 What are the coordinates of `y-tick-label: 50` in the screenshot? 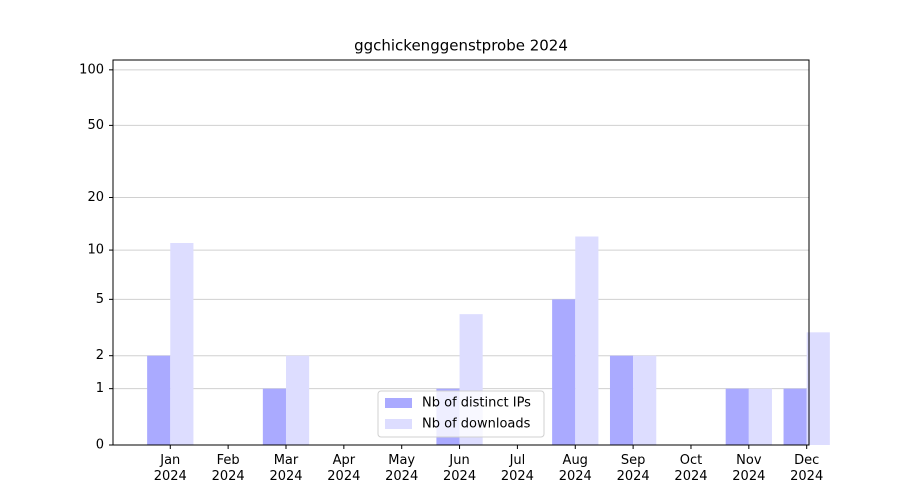 It's located at (95, 125).